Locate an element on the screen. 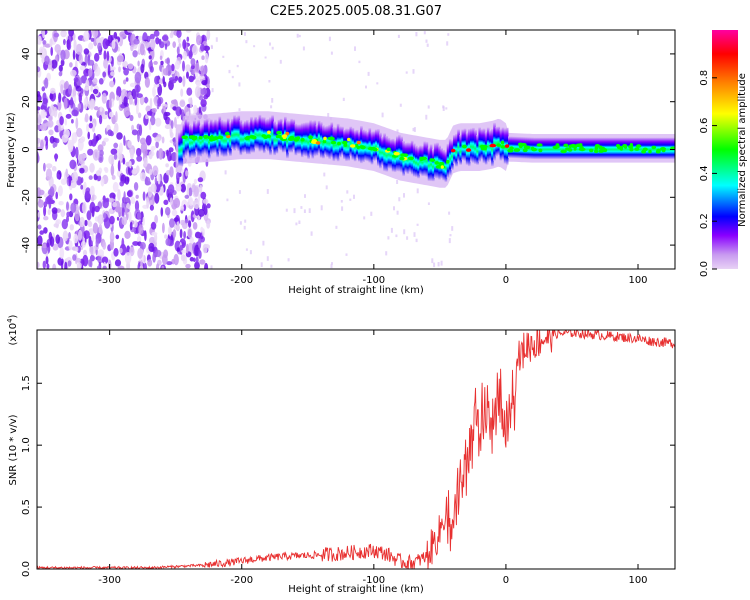 Image resolution: width=750 pixels, height=600 pixels. colorbar-gradient is located at coordinates (725, 149).